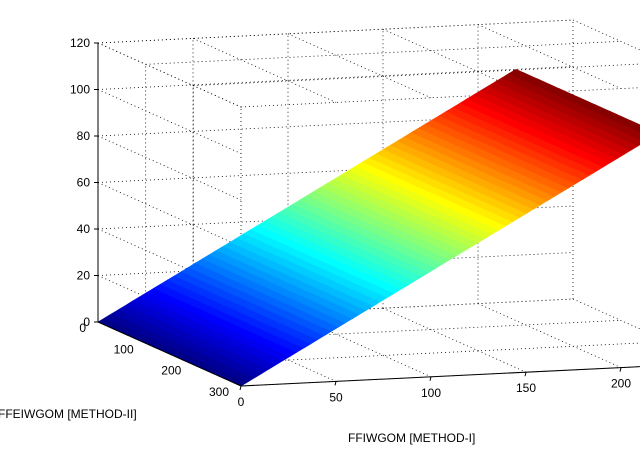 This screenshot has width=640, height=449. What do you see at coordinates (80, 43) in the screenshot?
I see `z-tick-label: 120` at bounding box center [80, 43].